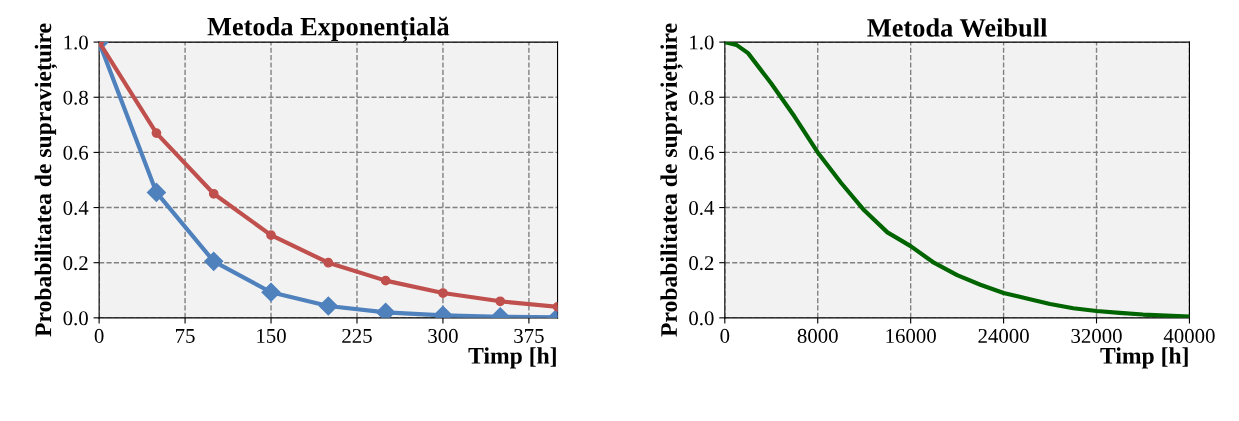 This screenshot has width=1239, height=421. I want to click on x-tick-label: 40000, so click(1189, 335).